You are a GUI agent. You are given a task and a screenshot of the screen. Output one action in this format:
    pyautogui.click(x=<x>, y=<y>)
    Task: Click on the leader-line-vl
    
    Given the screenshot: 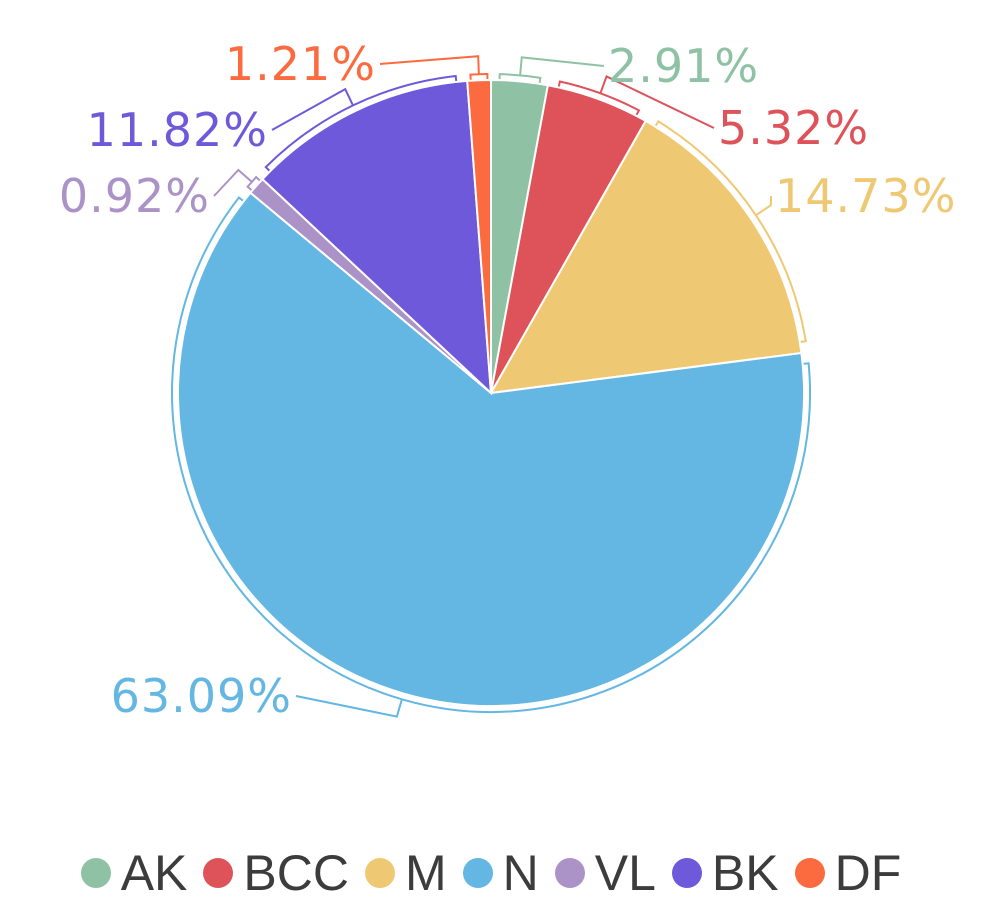 What is the action you would take?
    pyautogui.click(x=237, y=182)
    